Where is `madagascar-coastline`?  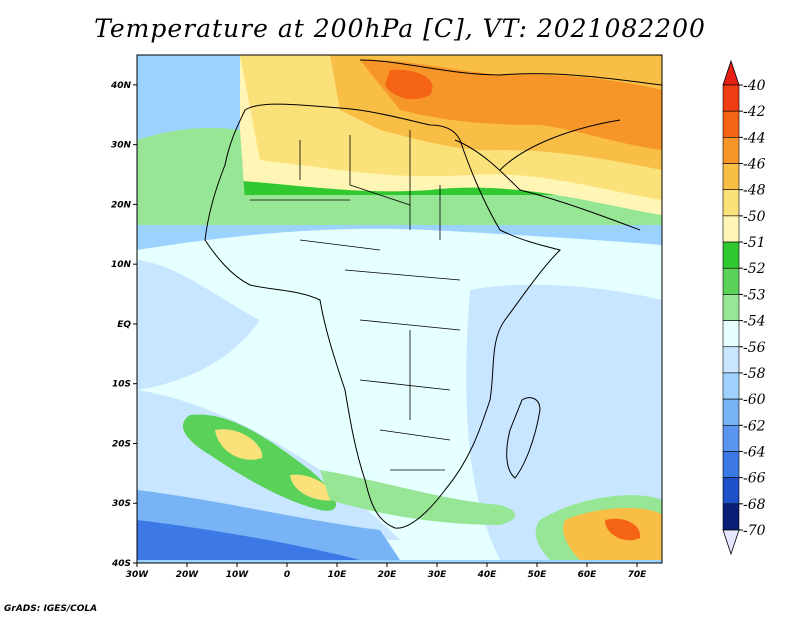
madagascar-coastline is located at coordinates (523, 438).